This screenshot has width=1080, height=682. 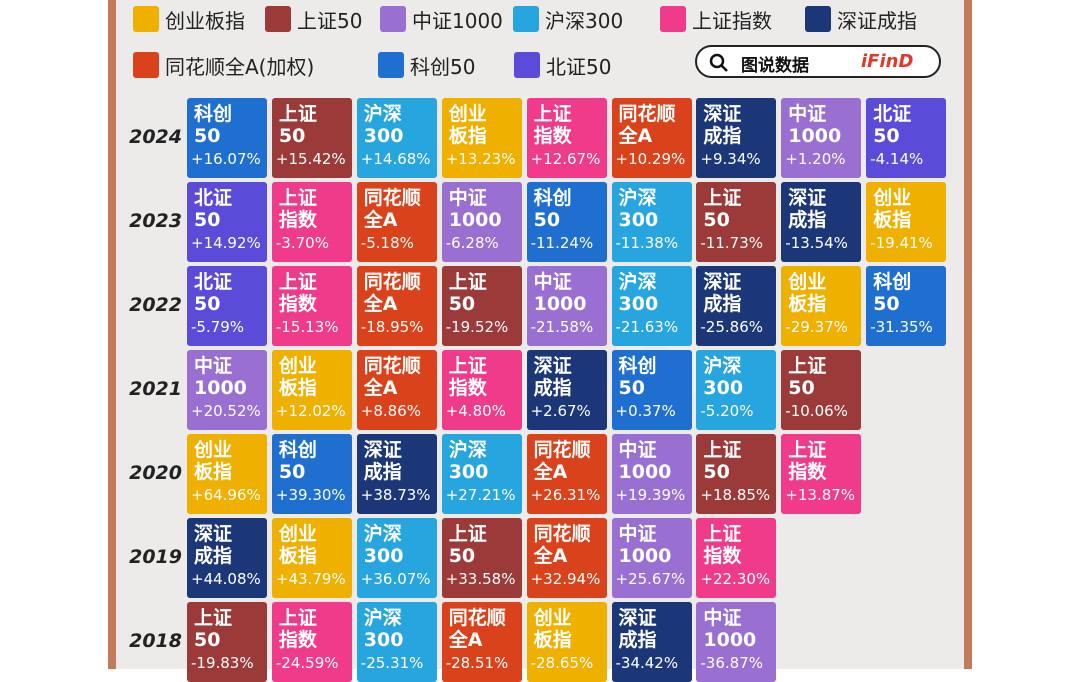 I want to click on index-cell: 创业 板指 -29.37%, so click(x=821, y=306).